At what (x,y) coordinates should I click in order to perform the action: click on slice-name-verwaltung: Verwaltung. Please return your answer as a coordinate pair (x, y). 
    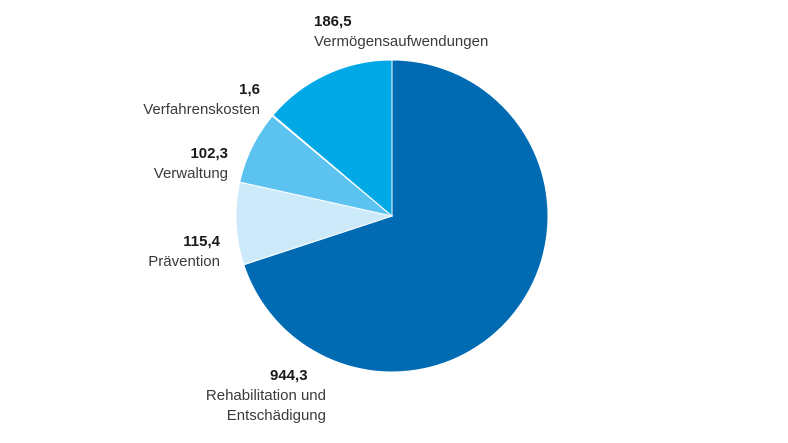
    Looking at the image, I should click on (190, 173).